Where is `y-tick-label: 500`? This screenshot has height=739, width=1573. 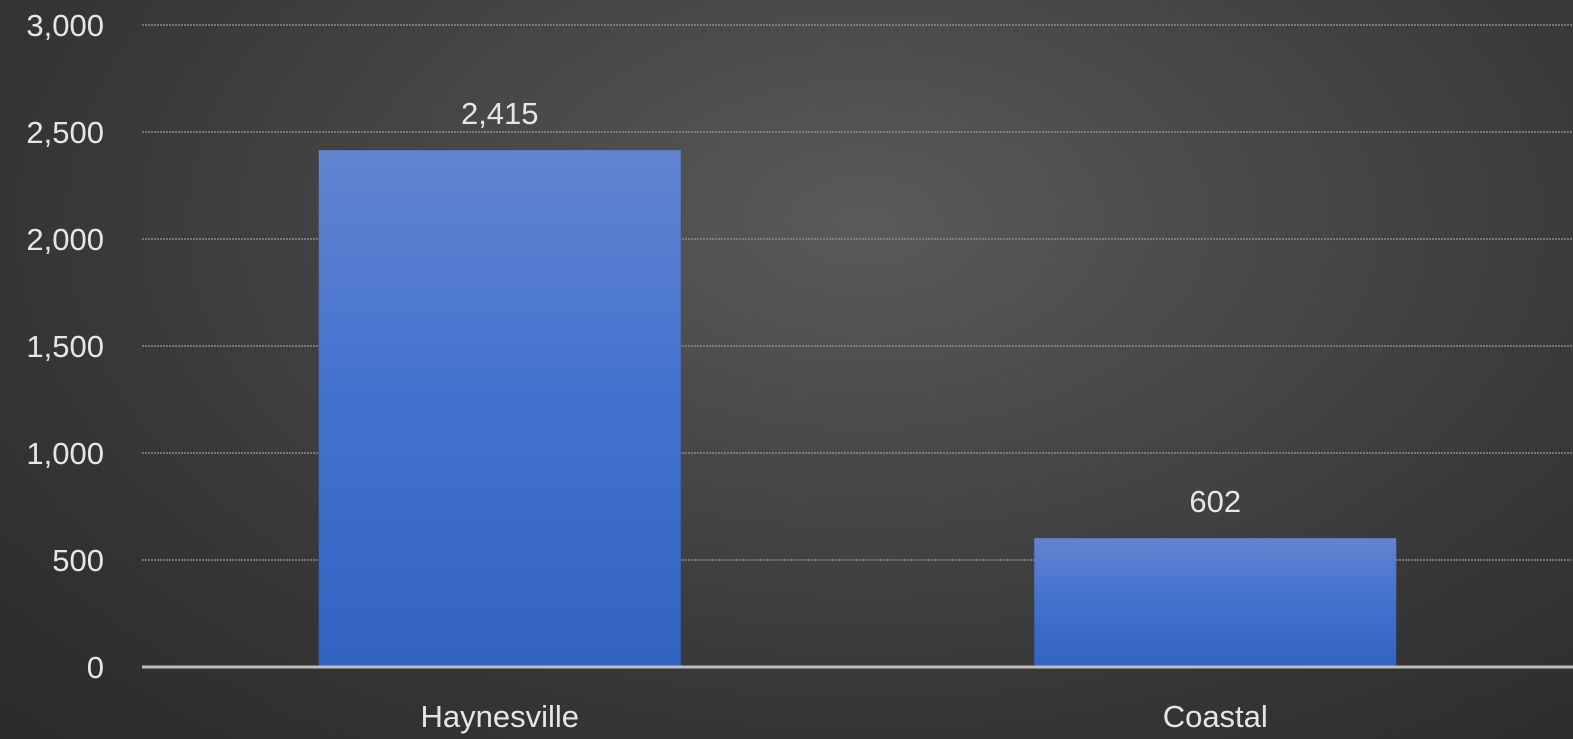
y-tick-label: 500 is located at coordinates (78, 560).